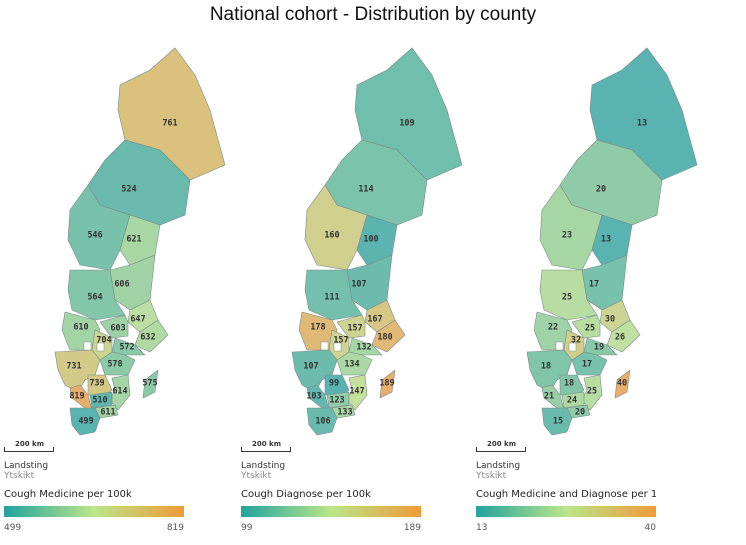 The height and width of the screenshot is (545, 746). I want to click on county-value-label: 123, so click(336, 401).